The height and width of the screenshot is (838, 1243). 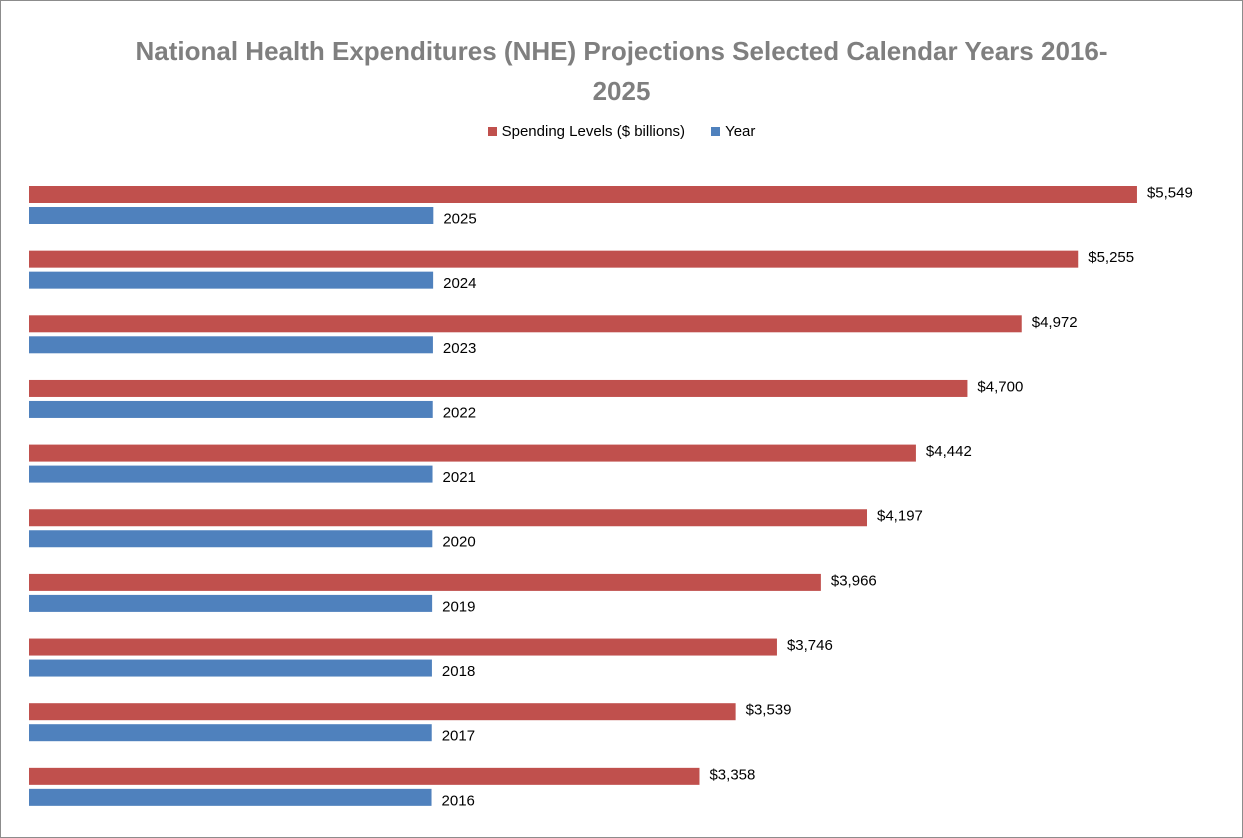 I want to click on data-label: $5,549, so click(x=1170, y=192).